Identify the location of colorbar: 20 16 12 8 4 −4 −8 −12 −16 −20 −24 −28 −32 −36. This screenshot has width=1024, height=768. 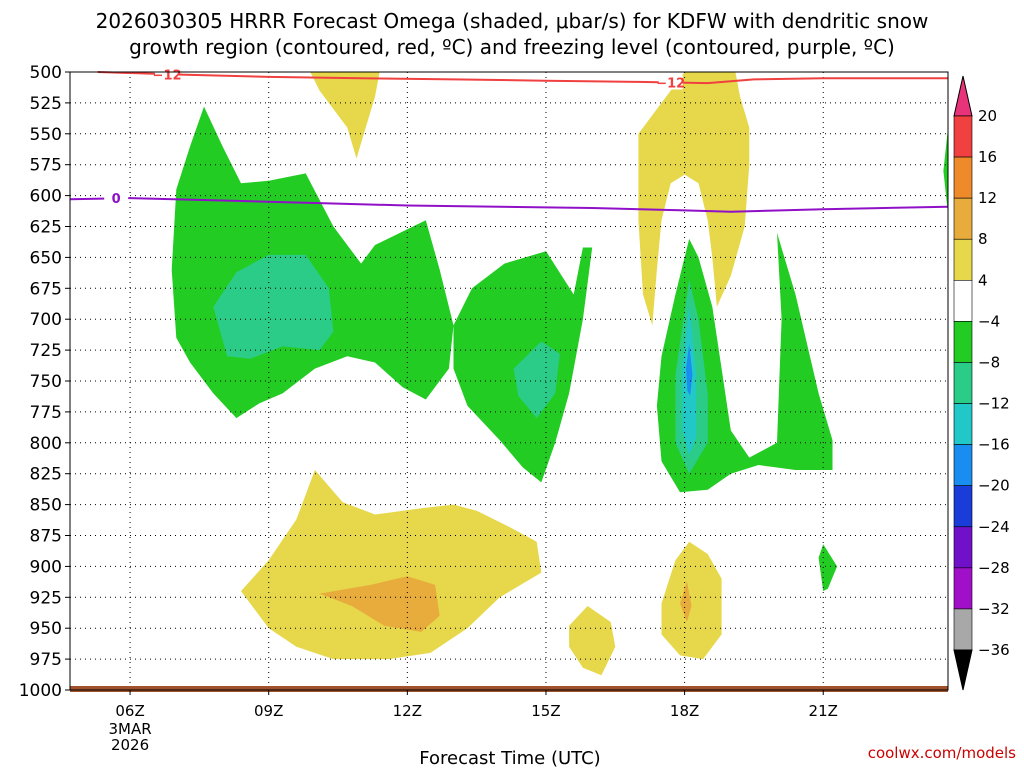
(981, 383).